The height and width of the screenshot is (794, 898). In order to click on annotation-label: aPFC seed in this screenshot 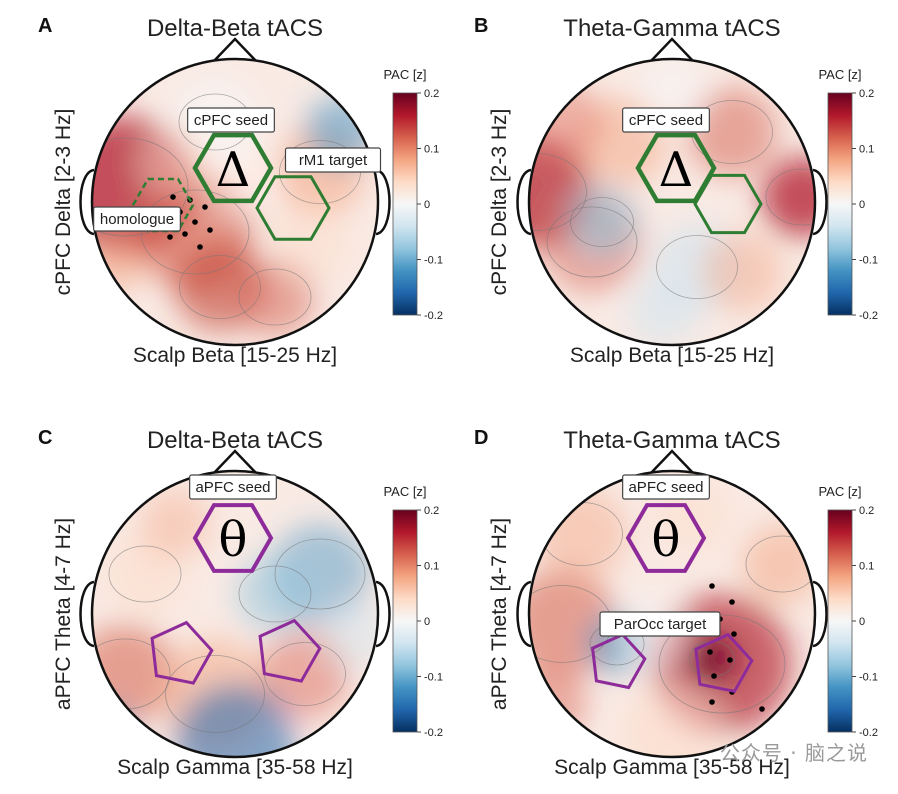, I will do `click(665, 487)`.